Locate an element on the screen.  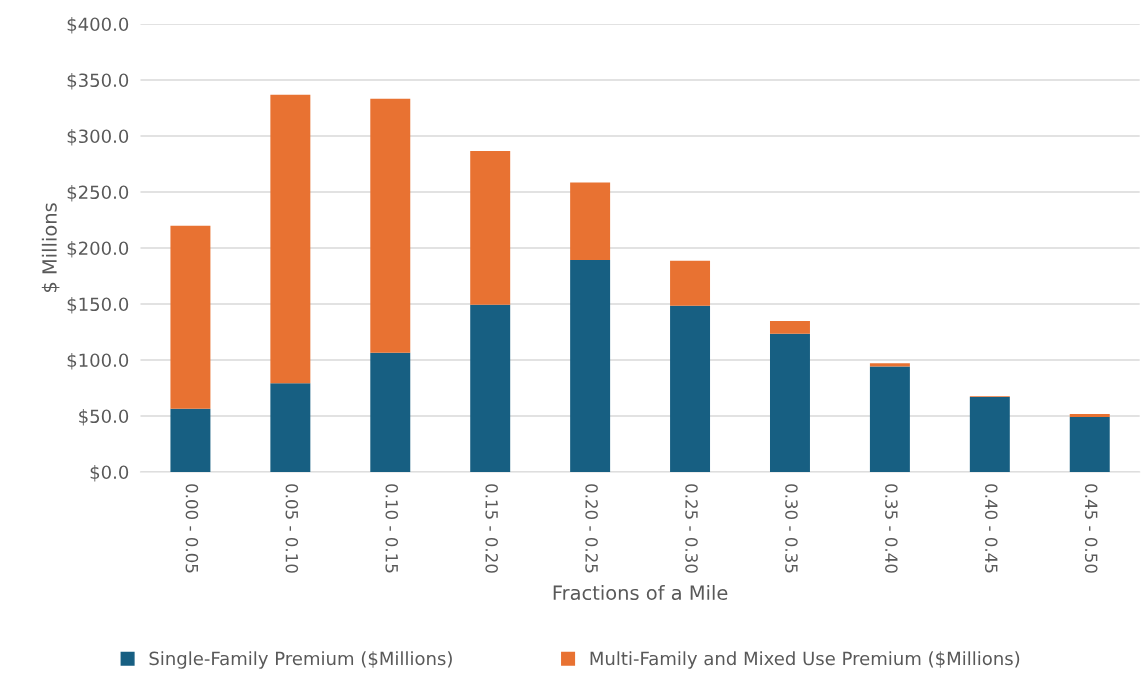
y-tick-label: $350.0 is located at coordinates (98, 81).